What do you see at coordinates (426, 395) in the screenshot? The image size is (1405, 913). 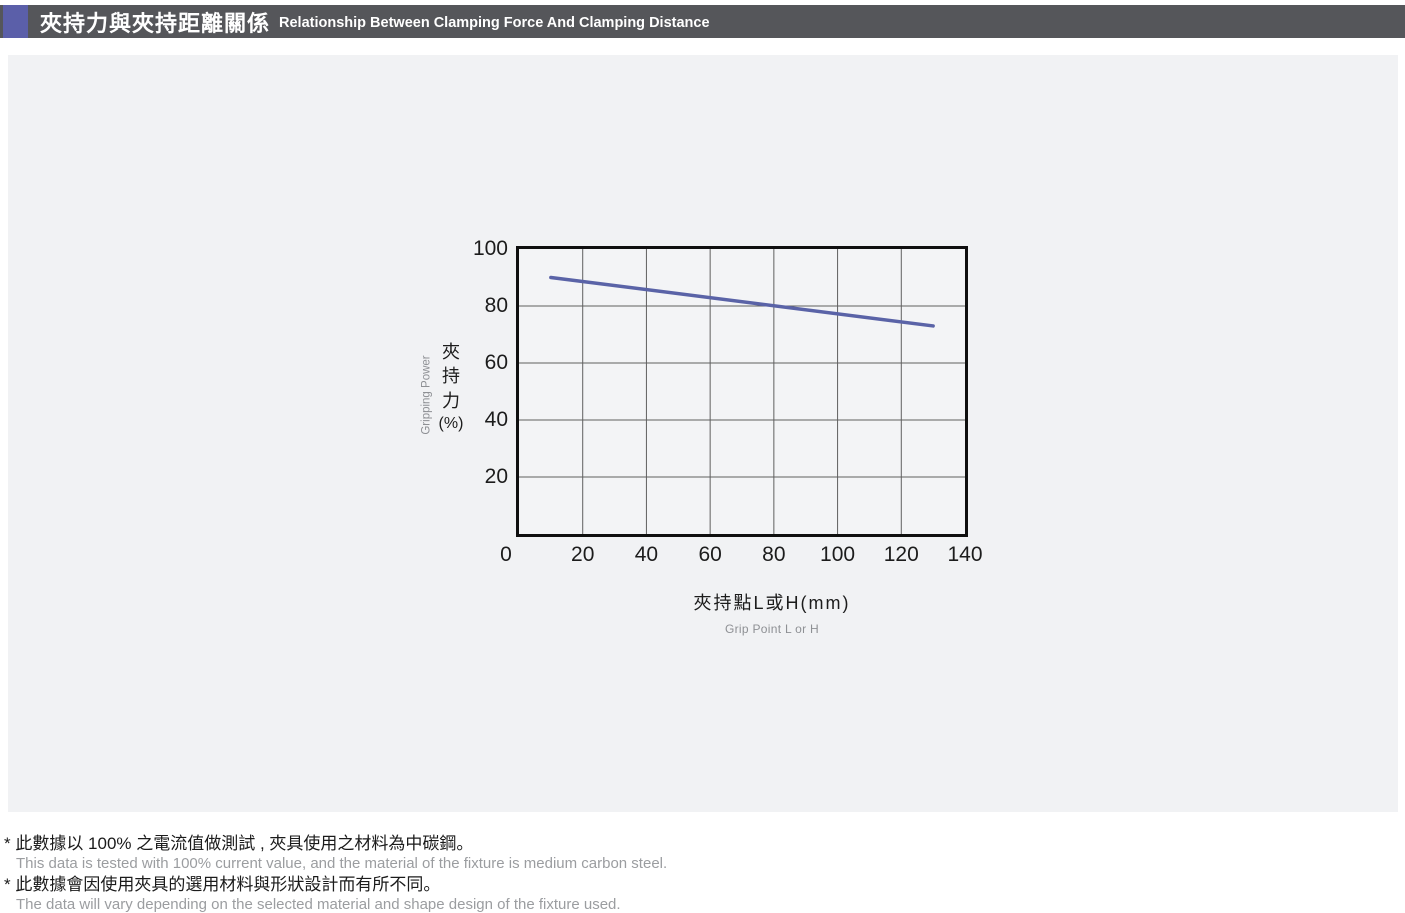 I see `y-axis-title-en: Gripping Power` at bounding box center [426, 395].